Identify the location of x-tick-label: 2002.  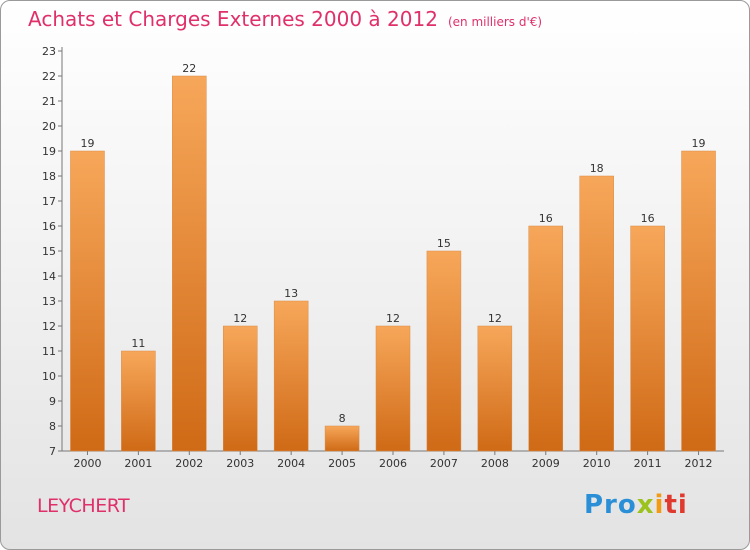
(189, 463).